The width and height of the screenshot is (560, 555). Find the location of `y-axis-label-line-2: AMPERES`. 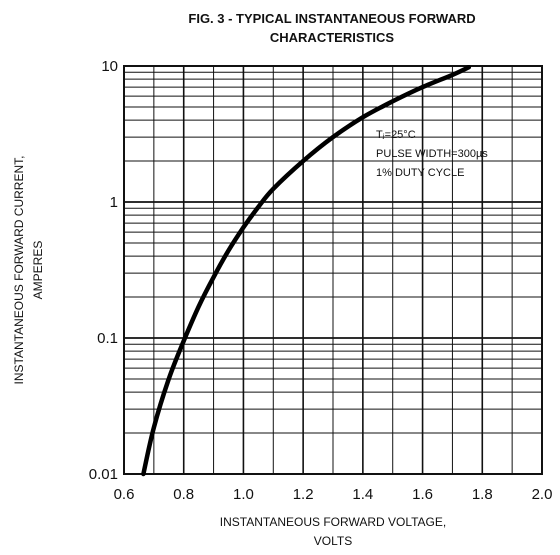

y-axis-label-line-2: AMPERES is located at coordinates (38, 270).